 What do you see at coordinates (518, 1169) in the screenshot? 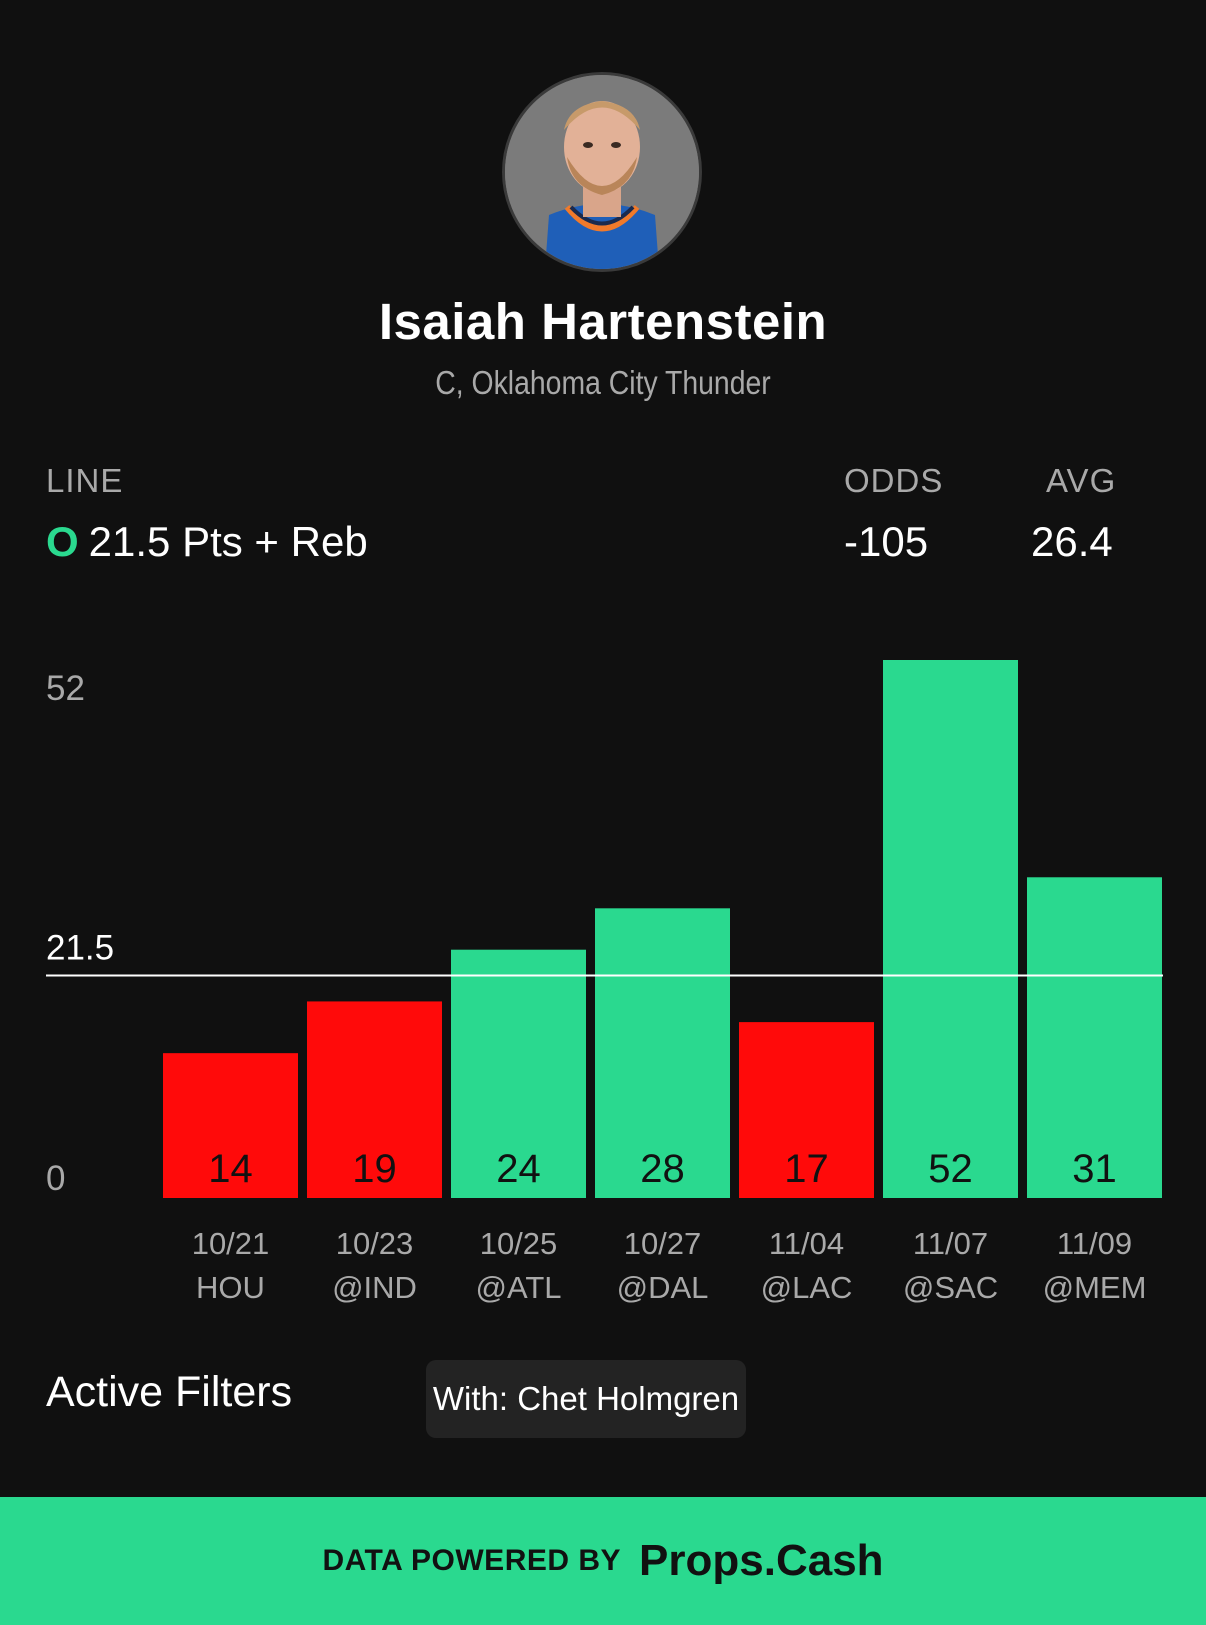
I see `bar-value-label: 24` at bounding box center [518, 1169].